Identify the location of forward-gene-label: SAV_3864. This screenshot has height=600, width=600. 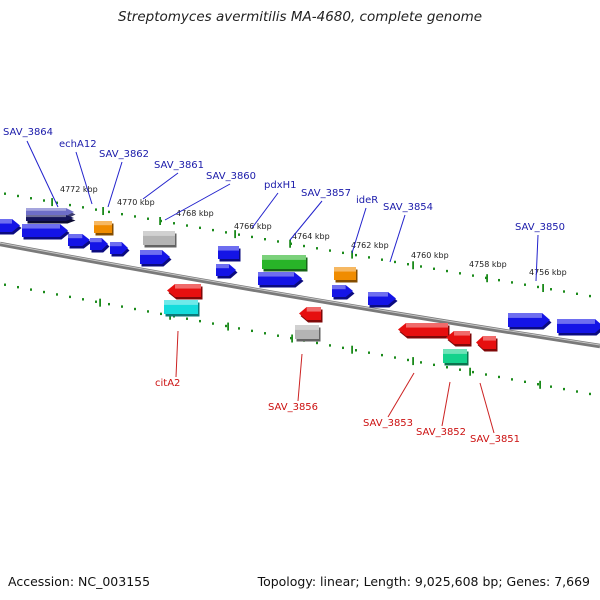
(28, 132).